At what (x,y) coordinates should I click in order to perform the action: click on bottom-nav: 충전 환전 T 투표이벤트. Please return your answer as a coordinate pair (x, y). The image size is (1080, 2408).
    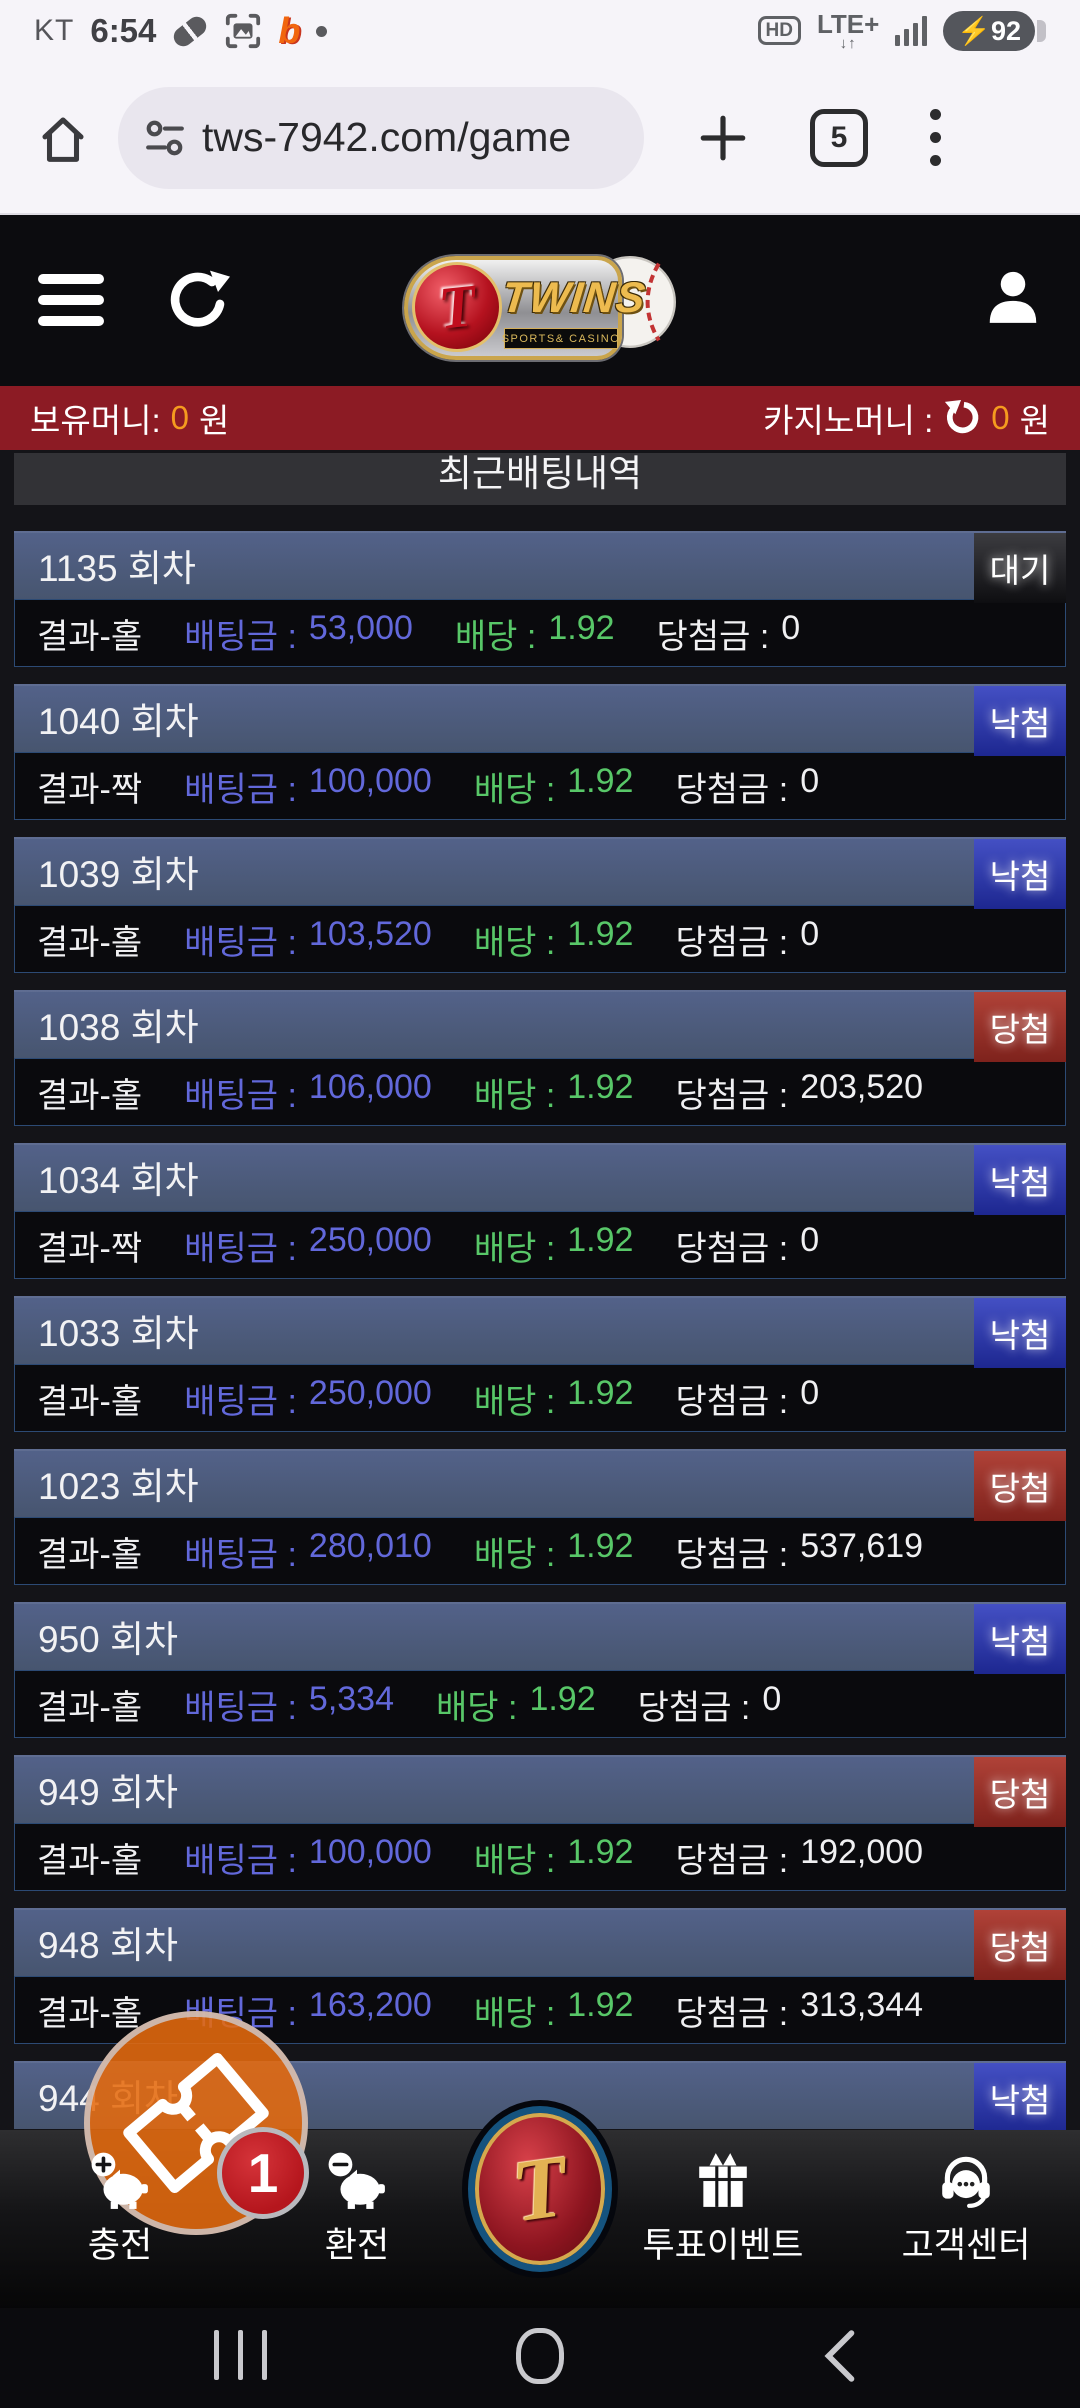
    Looking at the image, I should click on (540, 2211).